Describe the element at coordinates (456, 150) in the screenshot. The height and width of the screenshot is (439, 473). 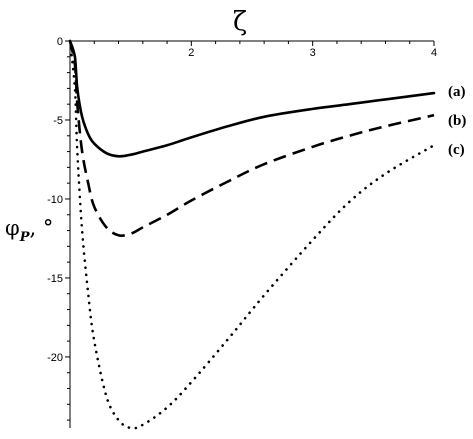
I see `series-label-2: (c)` at that location.